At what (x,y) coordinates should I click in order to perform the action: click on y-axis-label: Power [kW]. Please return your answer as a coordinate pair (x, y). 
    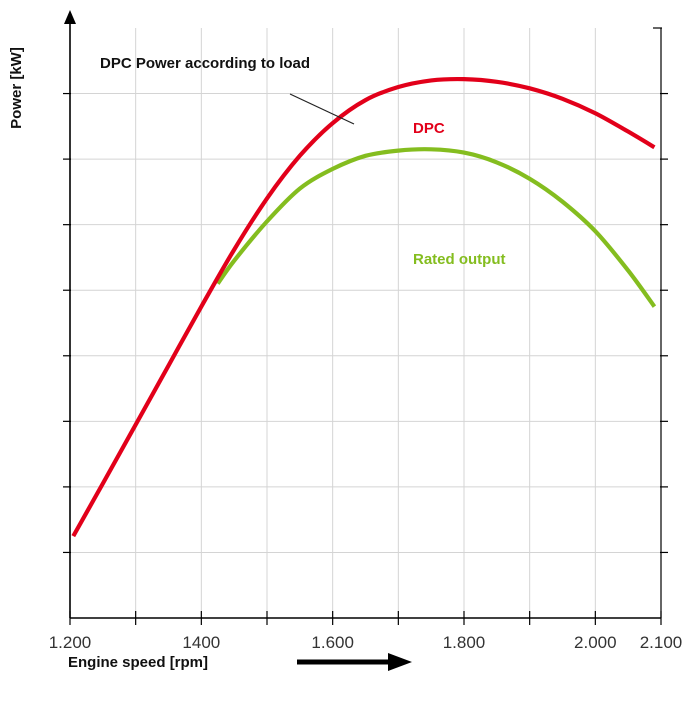
    Looking at the image, I should click on (16, 88).